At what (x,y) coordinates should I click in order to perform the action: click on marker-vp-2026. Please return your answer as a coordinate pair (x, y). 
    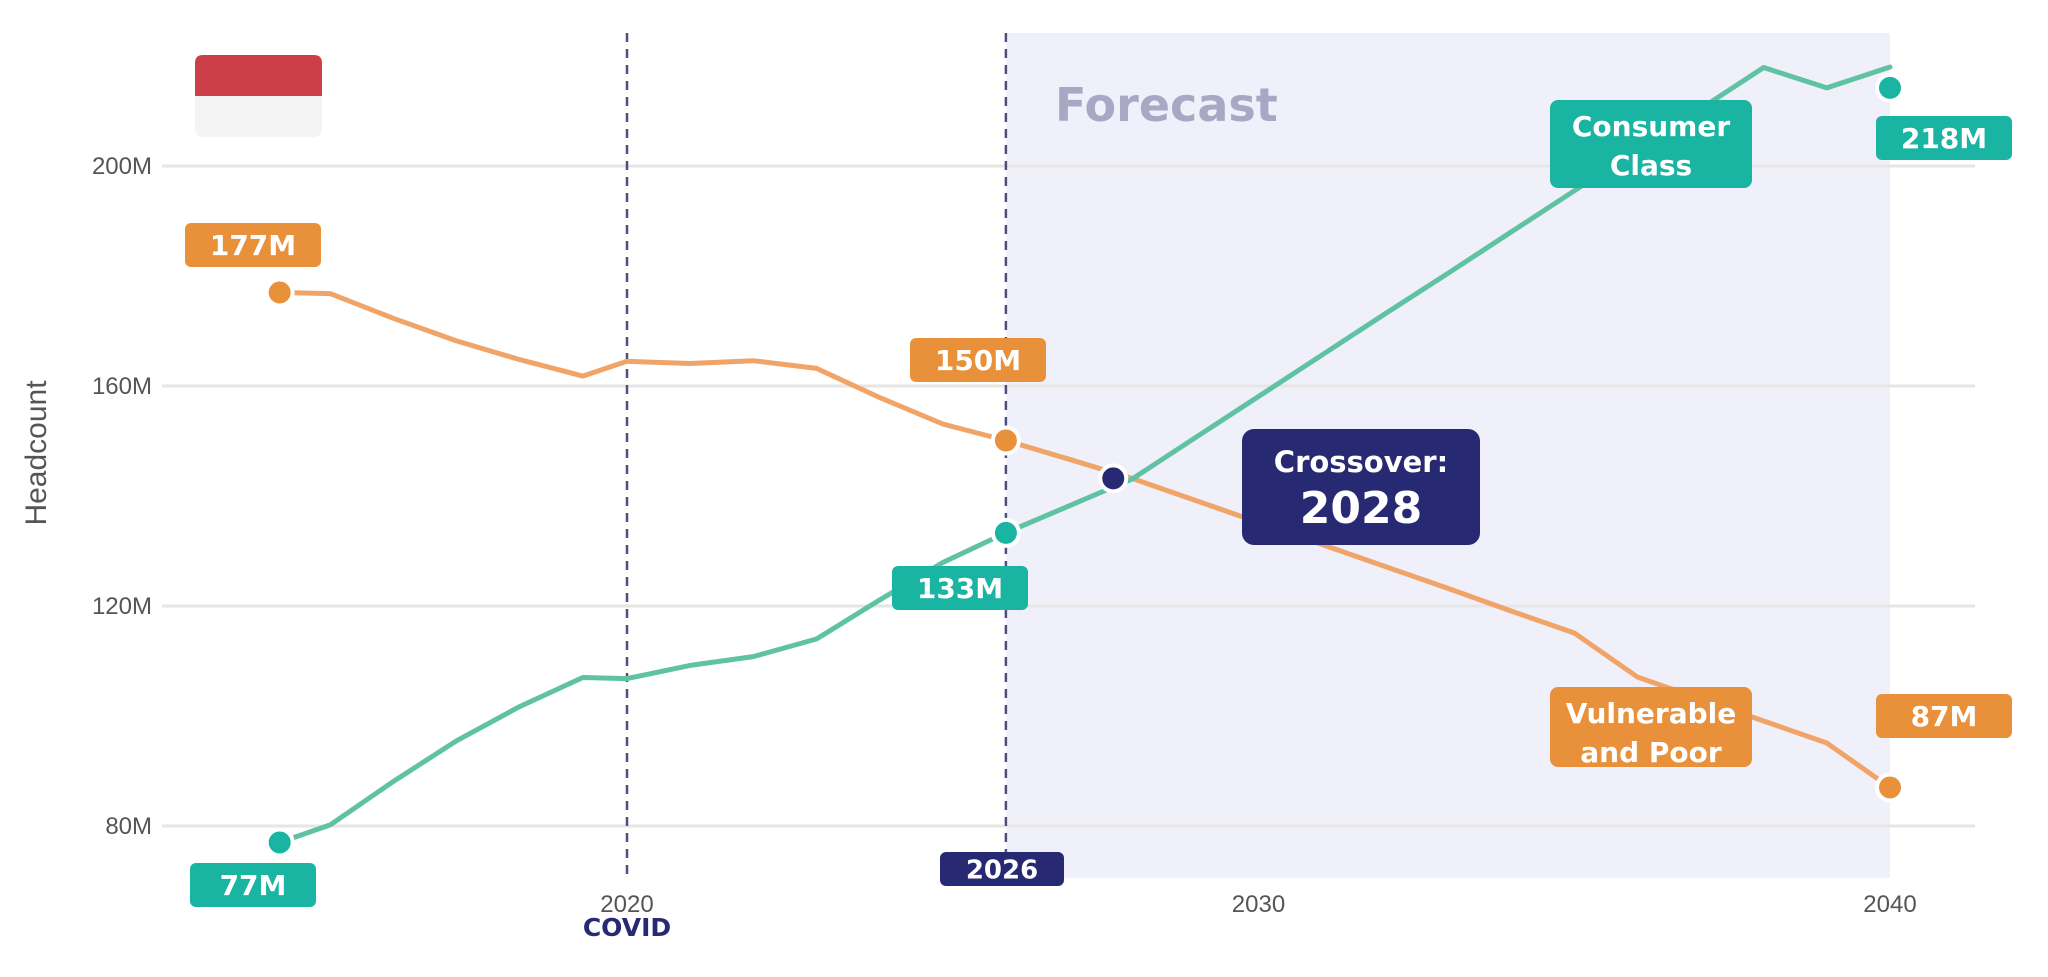
    Looking at the image, I should click on (1005, 440).